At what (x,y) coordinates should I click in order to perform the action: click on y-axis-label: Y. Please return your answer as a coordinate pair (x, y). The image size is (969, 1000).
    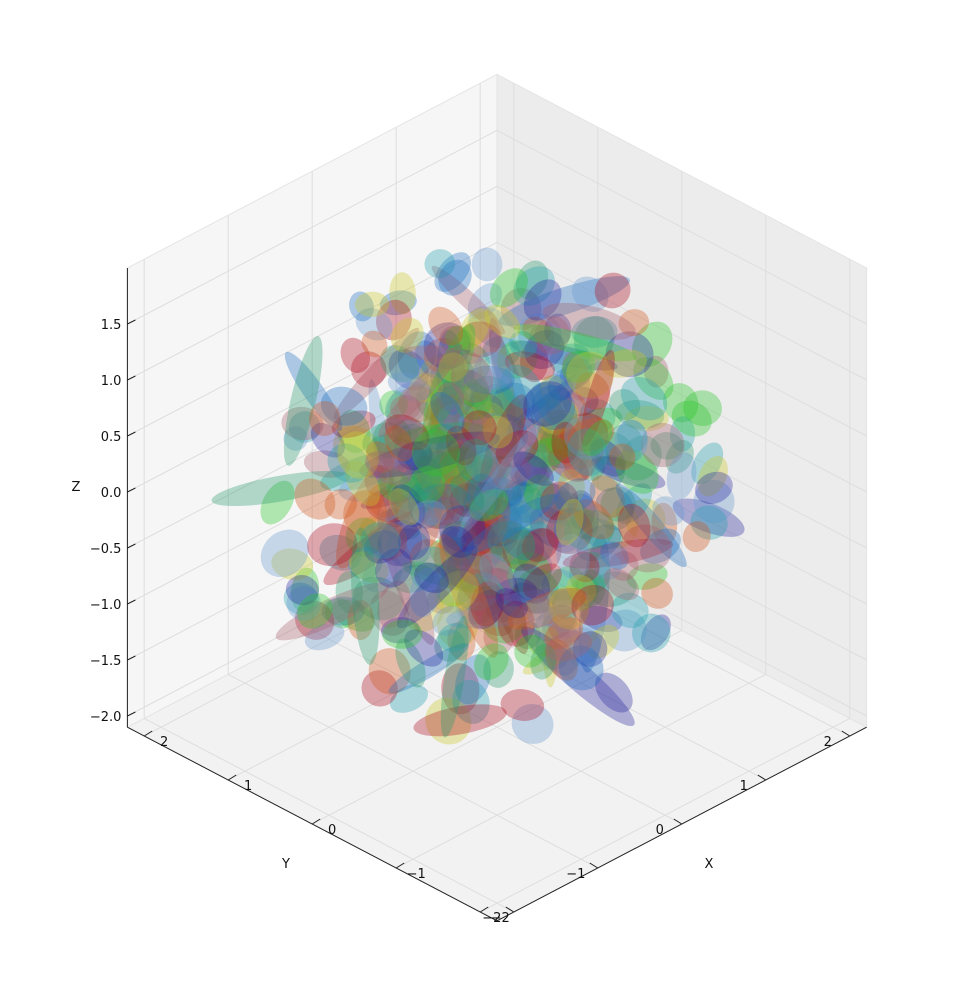
    Looking at the image, I should click on (285, 864).